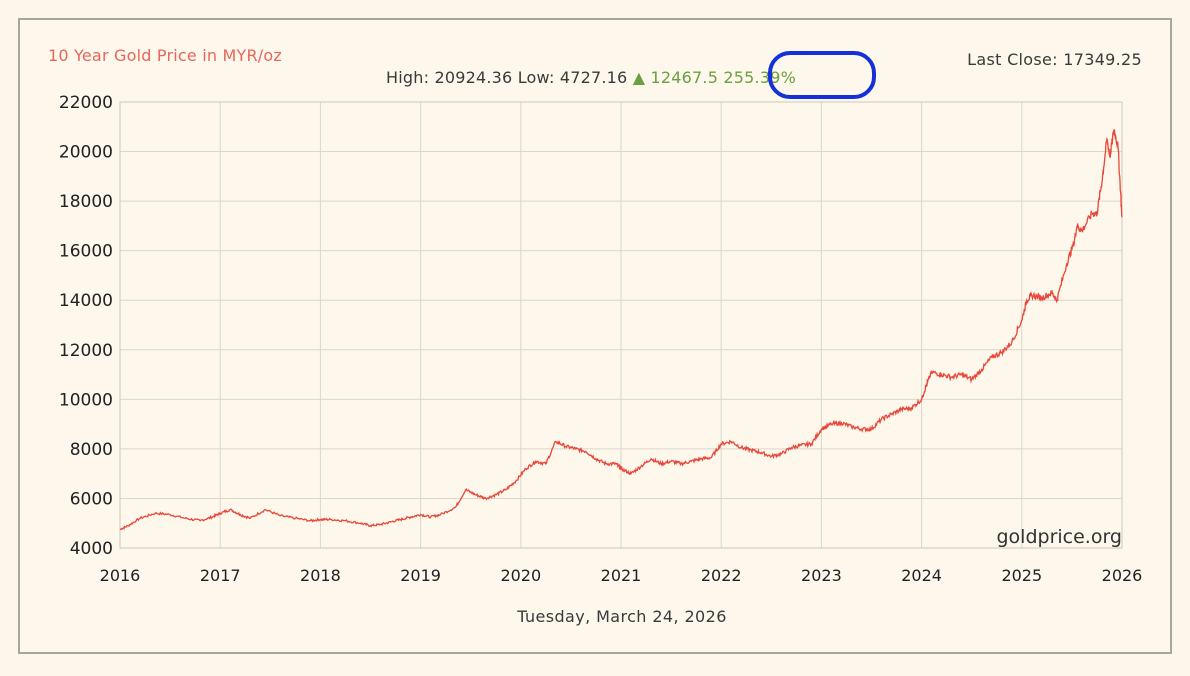 The height and width of the screenshot is (676, 1190). I want to click on highlight-circle, so click(822, 75).